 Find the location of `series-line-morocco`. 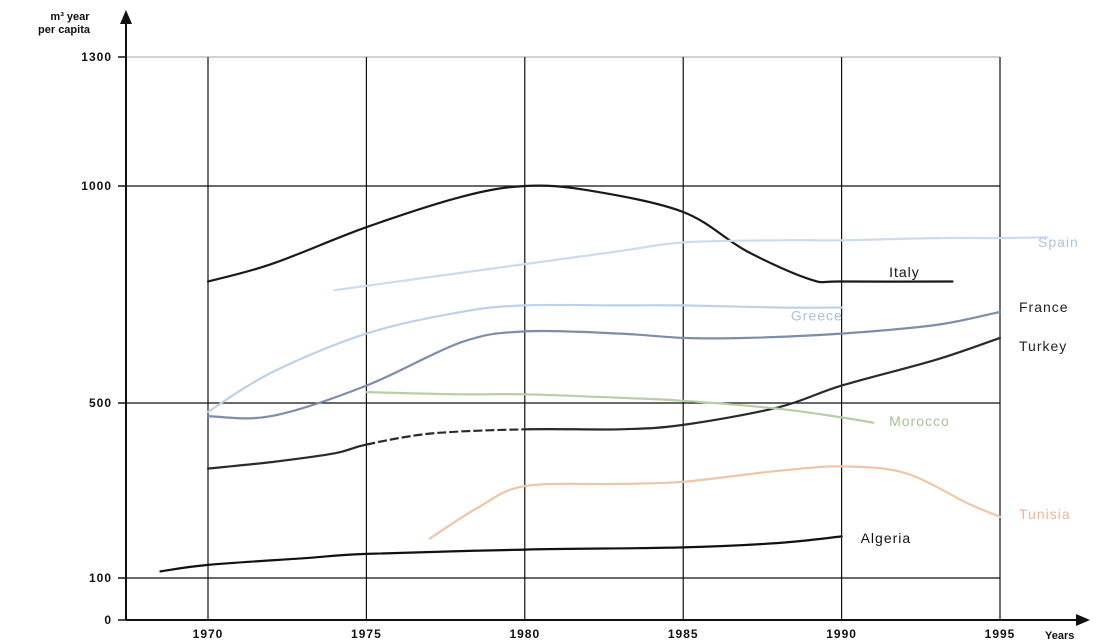

series-line-morocco is located at coordinates (620, 407).